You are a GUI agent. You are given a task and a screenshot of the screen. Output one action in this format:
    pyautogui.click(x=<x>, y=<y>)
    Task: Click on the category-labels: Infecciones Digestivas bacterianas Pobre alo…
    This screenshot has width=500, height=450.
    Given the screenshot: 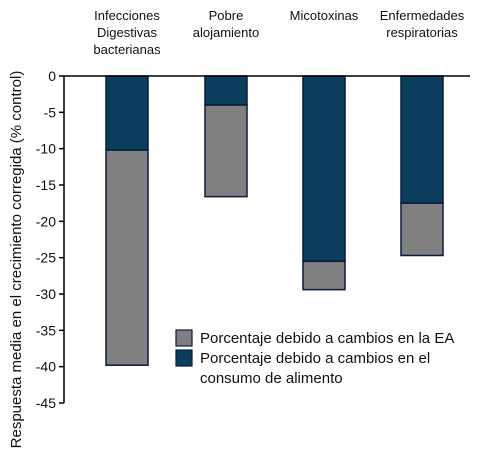 What is the action you would take?
    pyautogui.click(x=278, y=32)
    